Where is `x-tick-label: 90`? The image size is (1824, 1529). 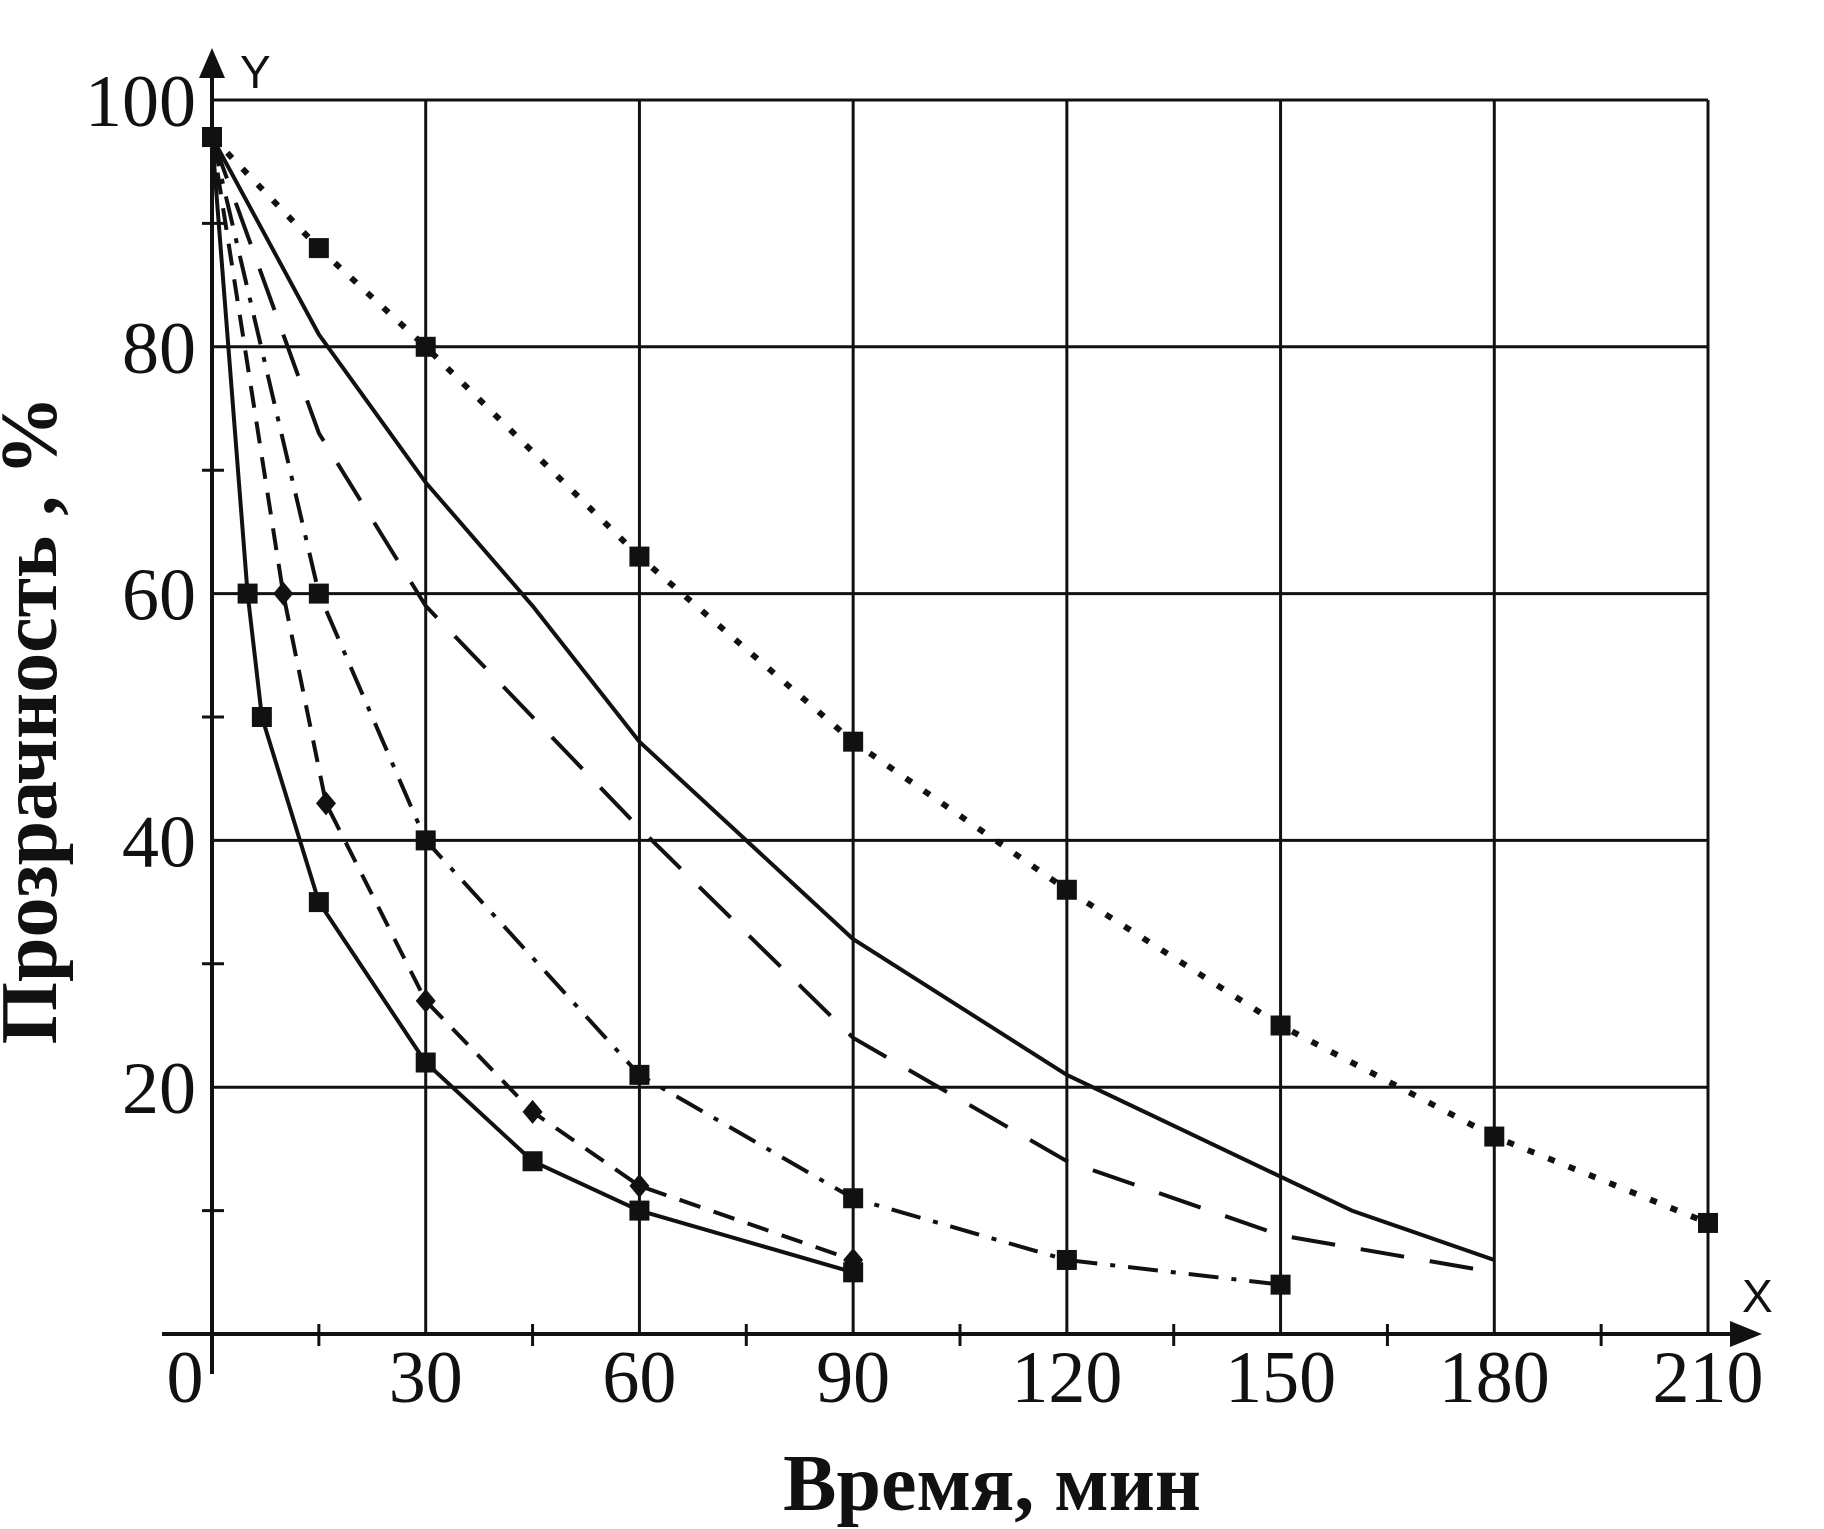 x-tick-label: 90 is located at coordinates (853, 1378).